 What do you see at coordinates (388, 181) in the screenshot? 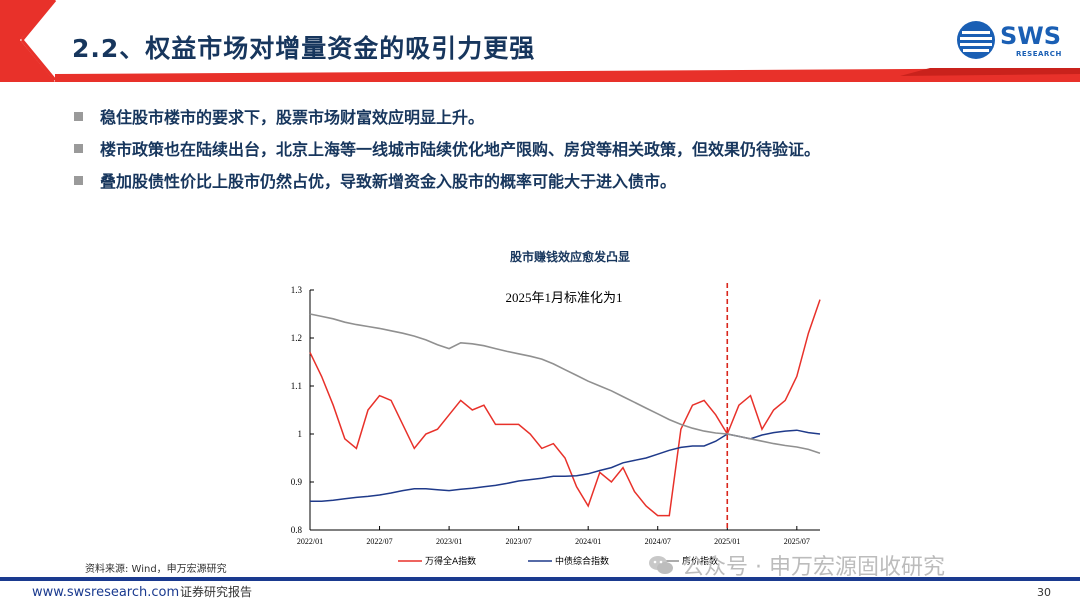
I see `bullet-text: 叠加股债性价比上股市仍然占优，导致新增资金入股市的概率可能大于进入债市。` at bounding box center [388, 181].